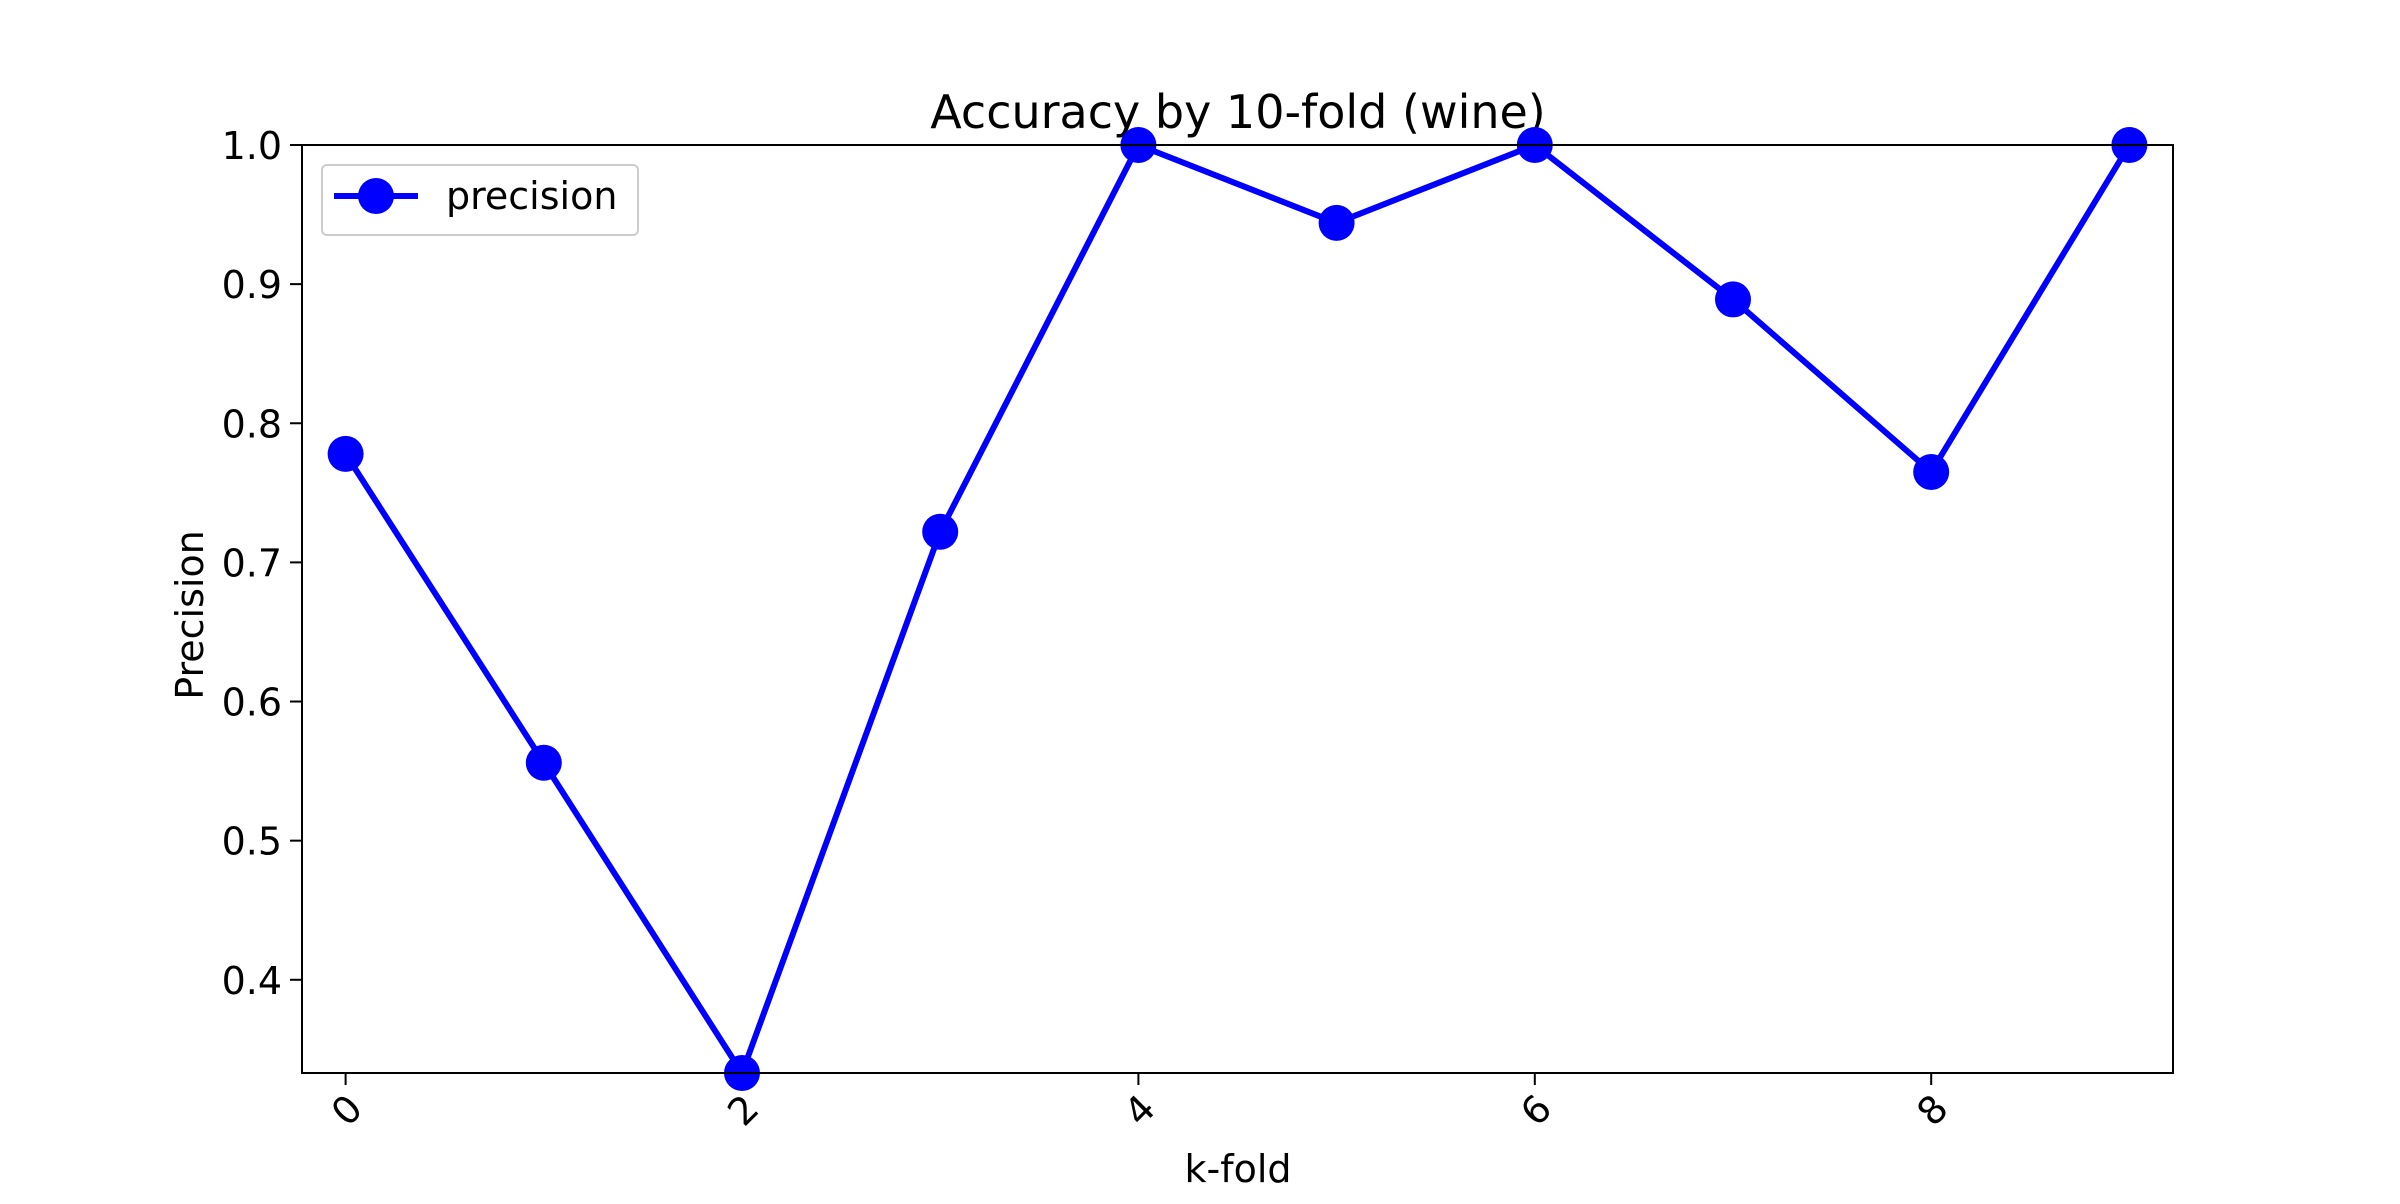  What do you see at coordinates (252, 146) in the screenshot?
I see `y-tick-label: 1.0` at bounding box center [252, 146].